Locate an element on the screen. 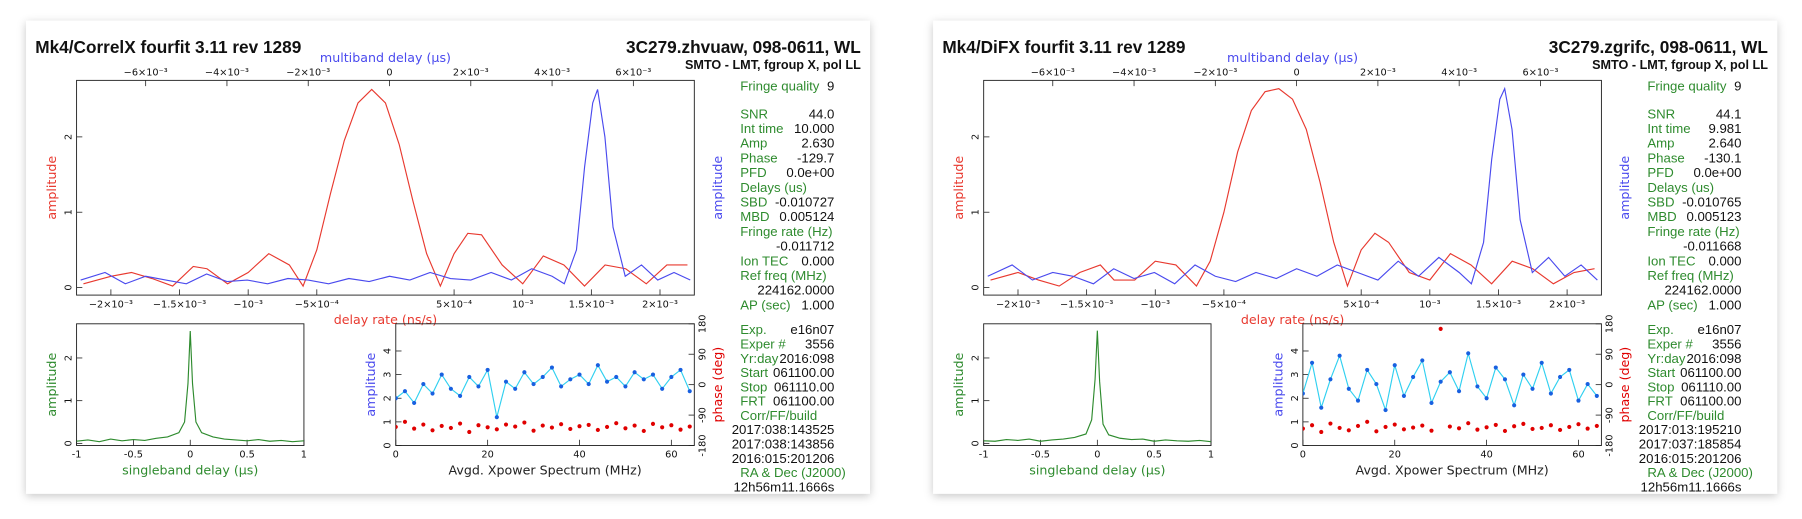 The width and height of the screenshot is (1802, 519). x-tick-label: -1 is located at coordinates (77, 455).